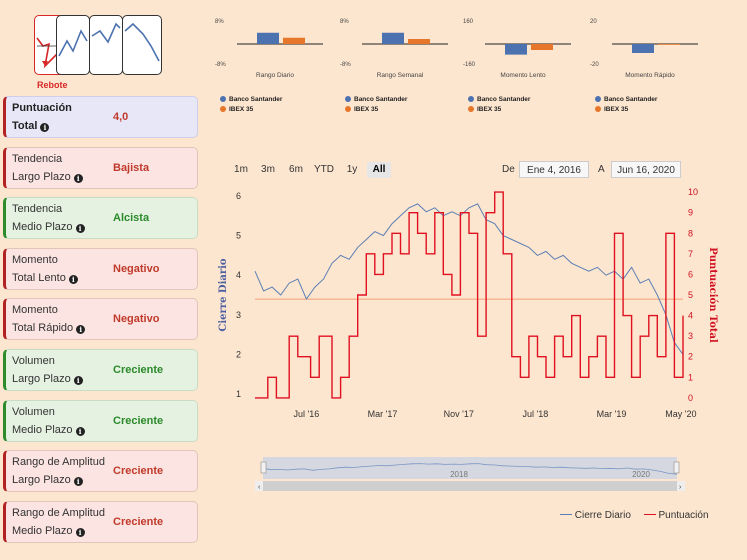 The image size is (747, 560). I want to click on legend-price-label: Cierre Diario, so click(602, 515).